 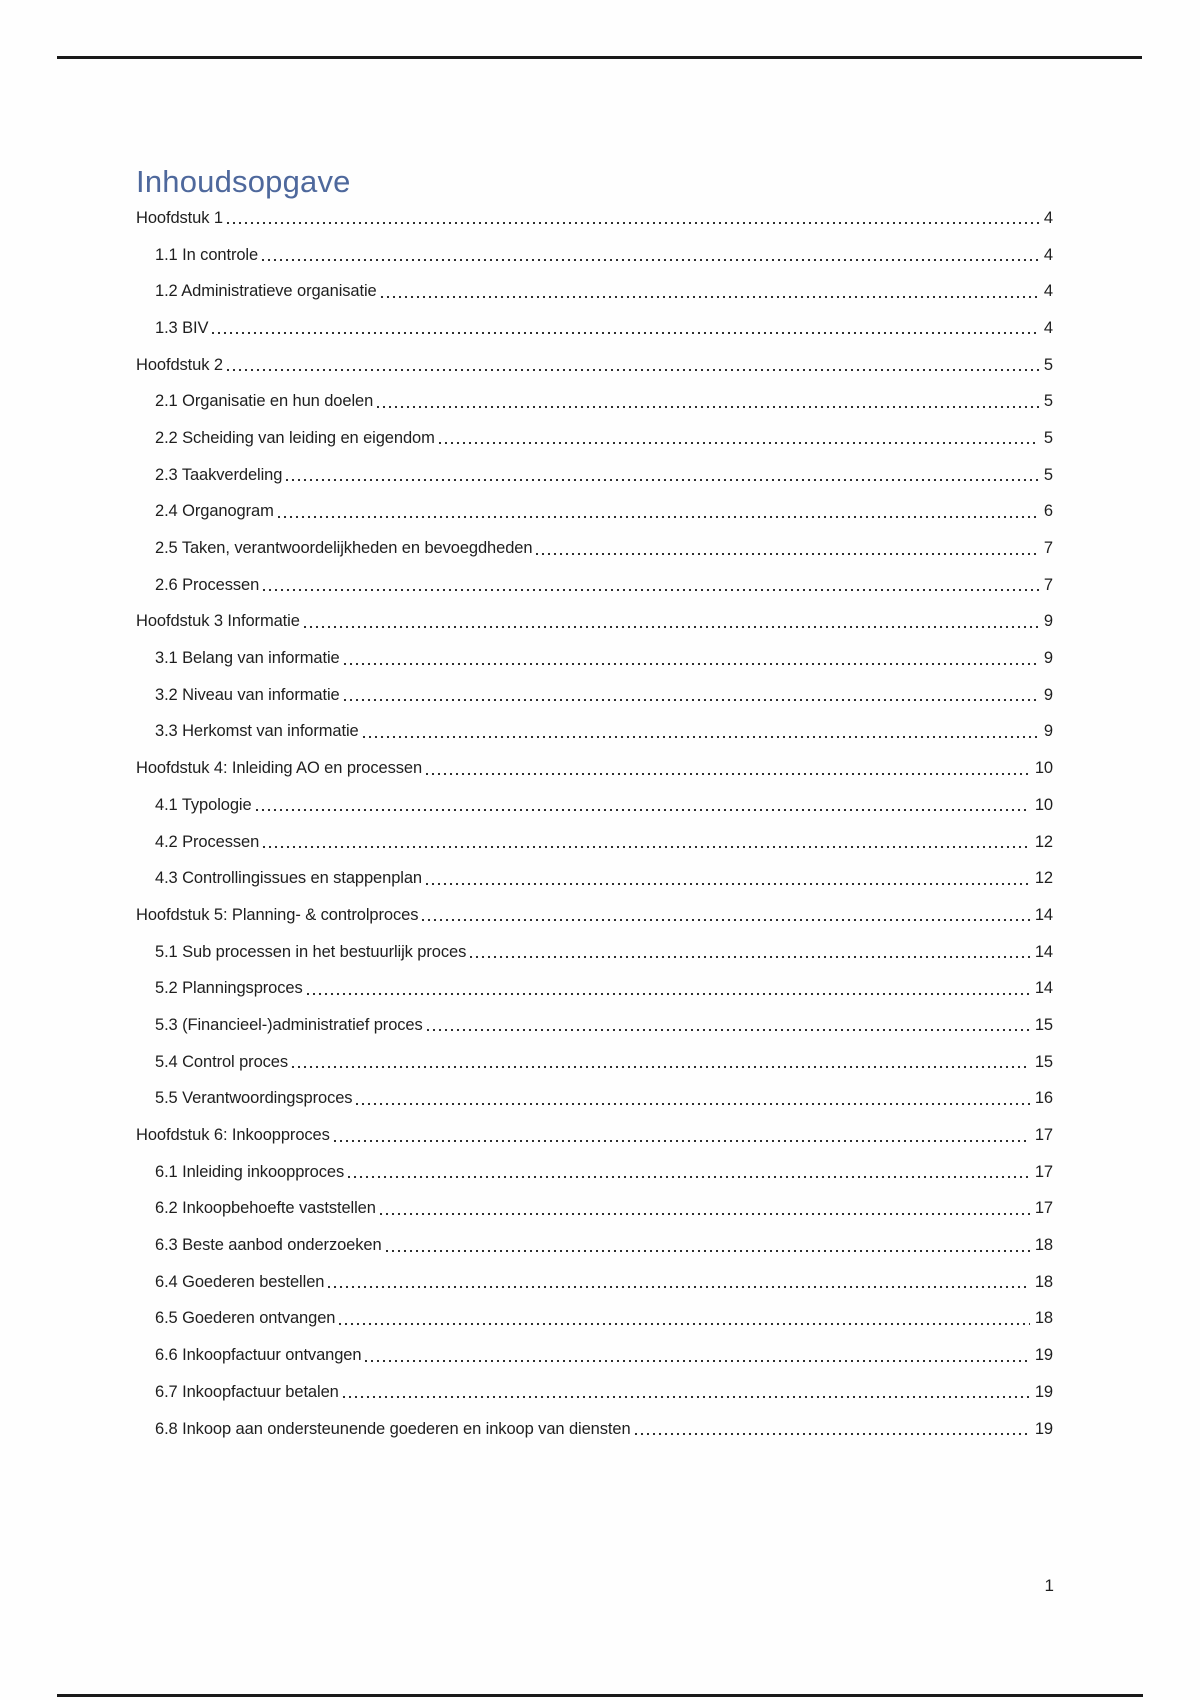 I want to click on toc-entry: 6.2 Inkoopbehoefte vaststellen 17, so click(x=594, y=1209).